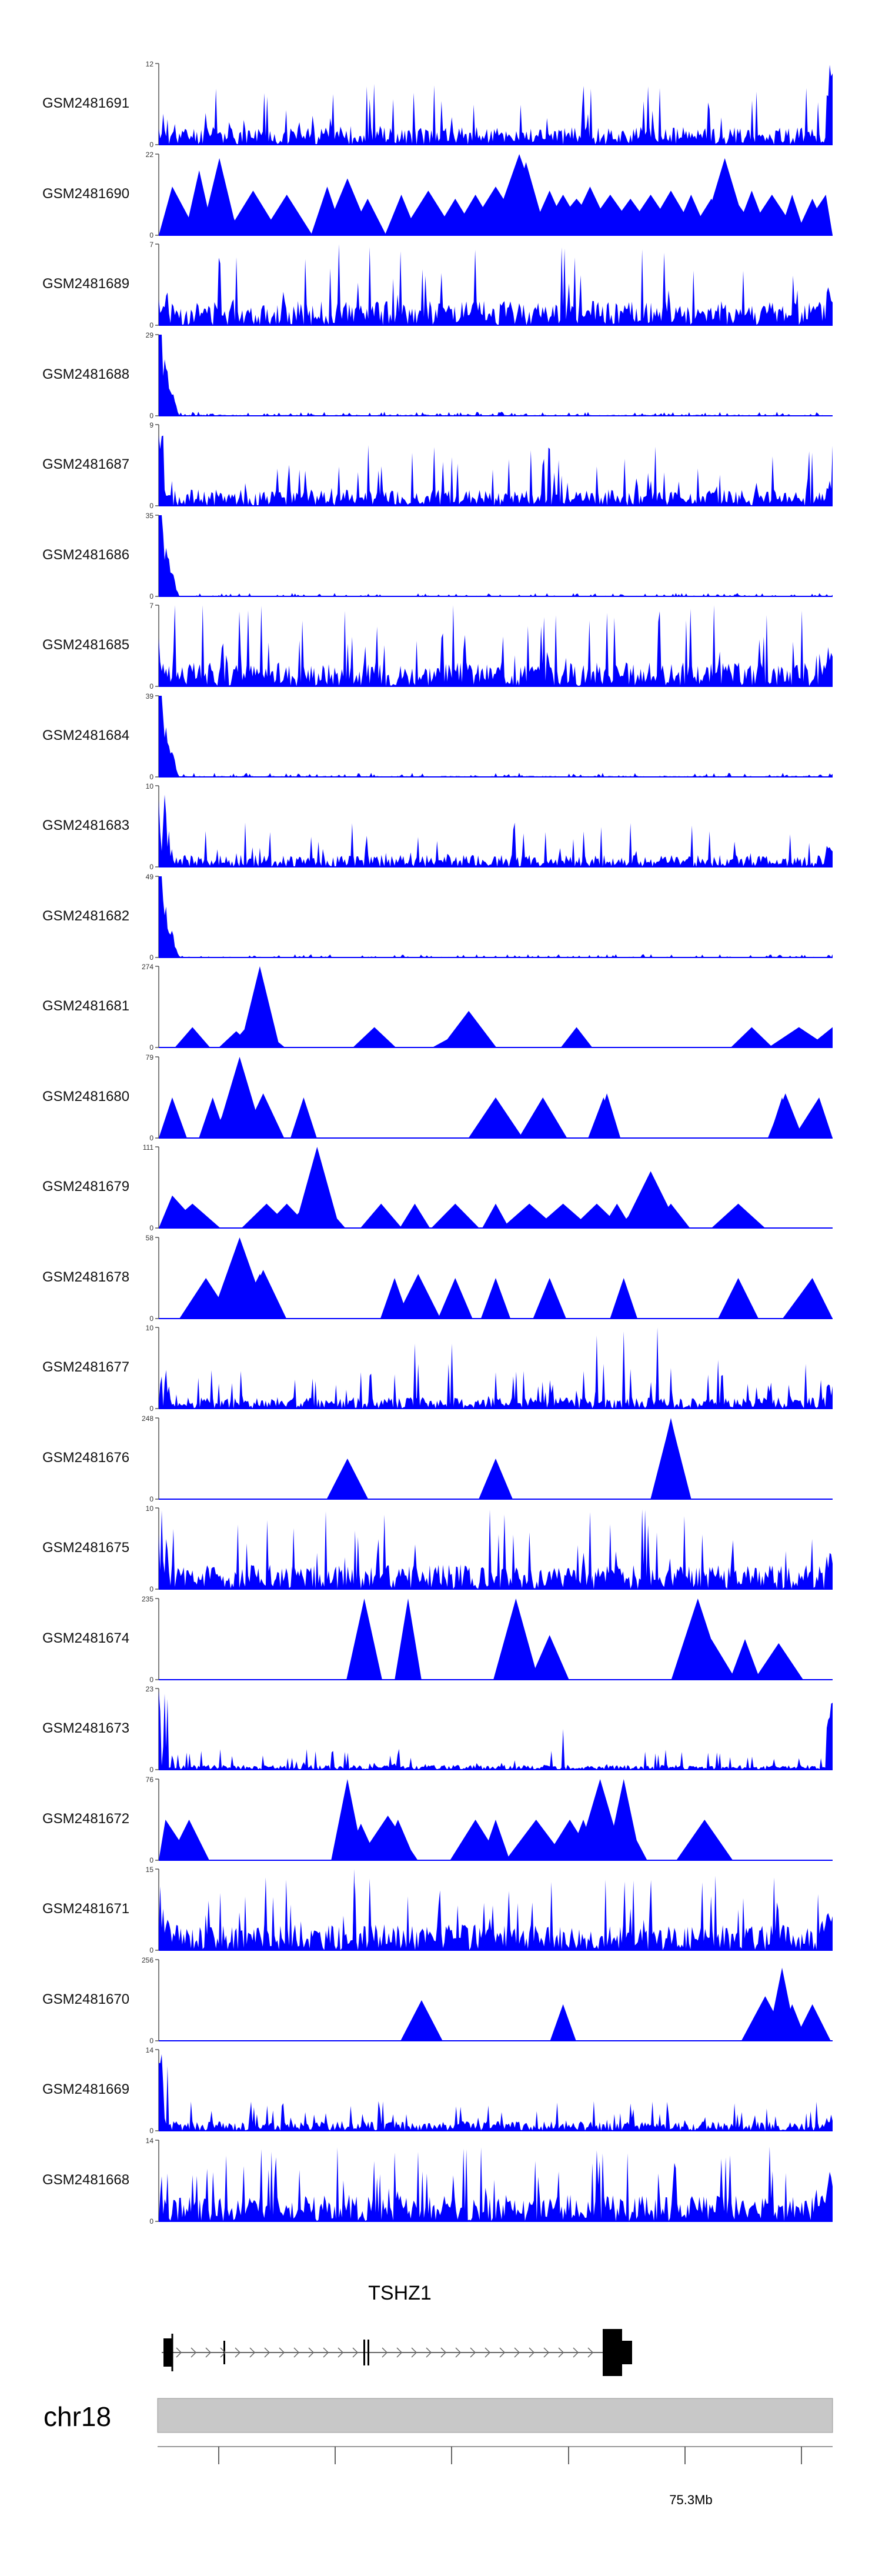 The image size is (882, 2576). What do you see at coordinates (489, 195) in the screenshot?
I see `track-plot: 22 0` at bounding box center [489, 195].